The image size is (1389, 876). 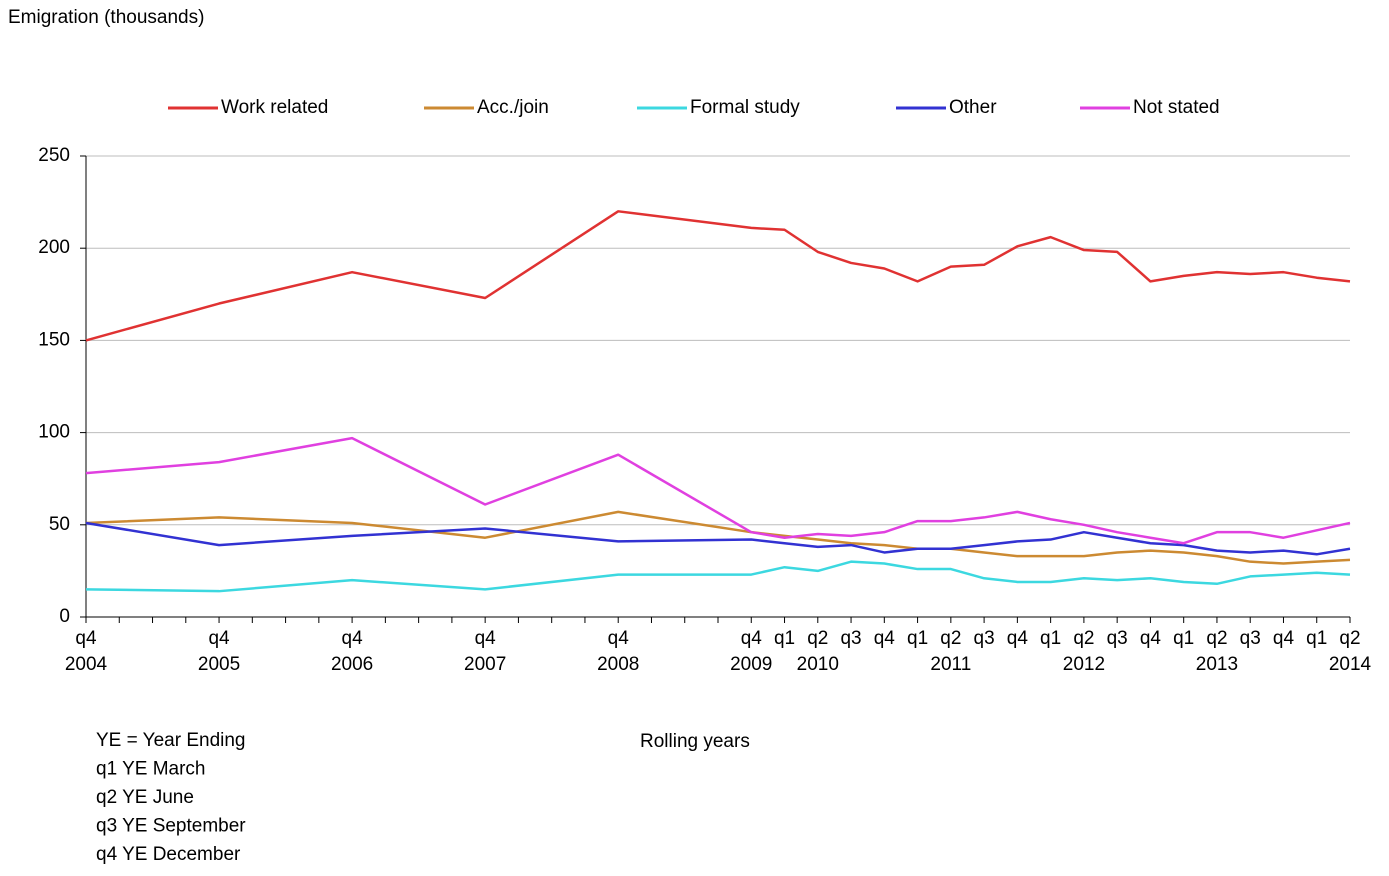 I want to click on note: q1 YE March, so click(x=150, y=769).